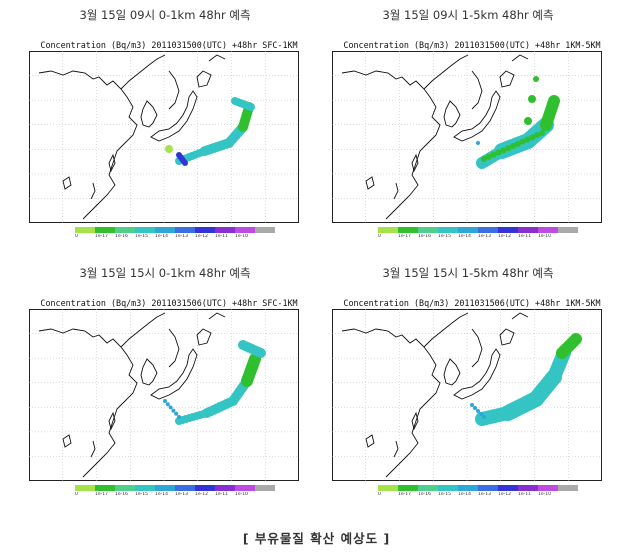 This screenshot has height=555, width=633. Describe the element at coordinates (165, 273) in the screenshot. I see `panel-title: 3월 15일 15시 0-1km 48hr 예측` at that location.